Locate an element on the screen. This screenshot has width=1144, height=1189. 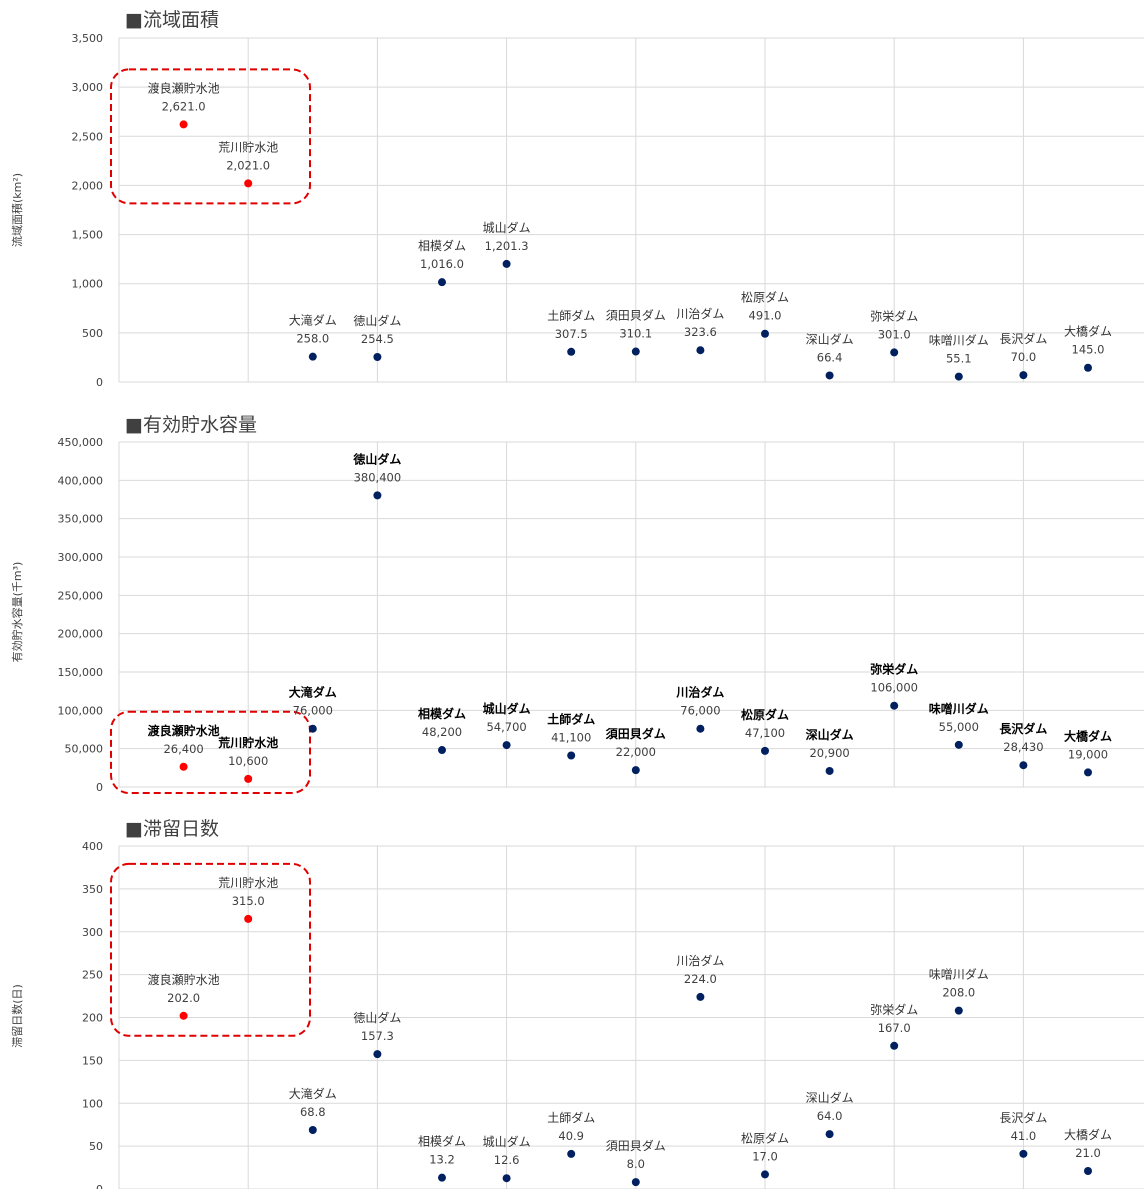
point-value-label: 323.6 is located at coordinates (700, 332).